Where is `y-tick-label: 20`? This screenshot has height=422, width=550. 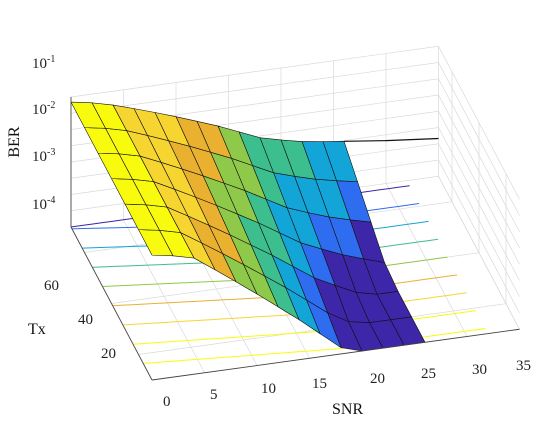
y-tick-label: 20 is located at coordinates (108, 354).